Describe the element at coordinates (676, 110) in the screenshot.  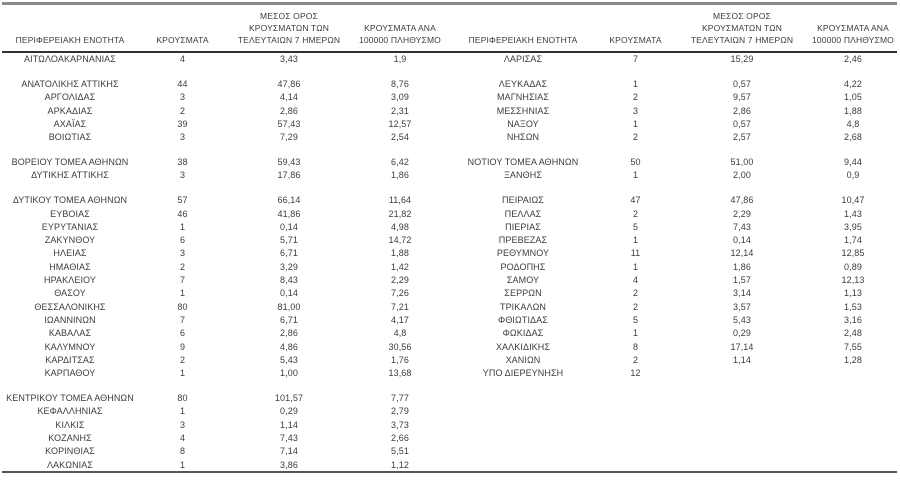
I see `table-row: ΜΕΣΣΗΝΙΑΣ 3 2,86 1,88` at that location.